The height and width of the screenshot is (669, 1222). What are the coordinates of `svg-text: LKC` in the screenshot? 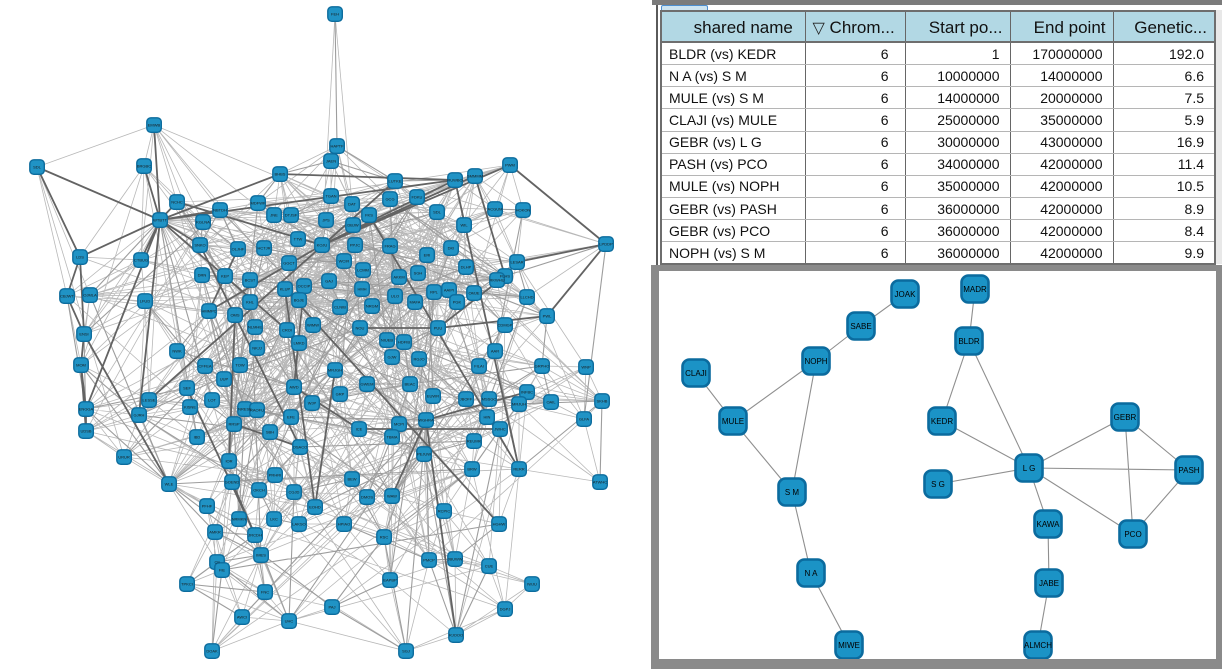 It's located at (274, 519).